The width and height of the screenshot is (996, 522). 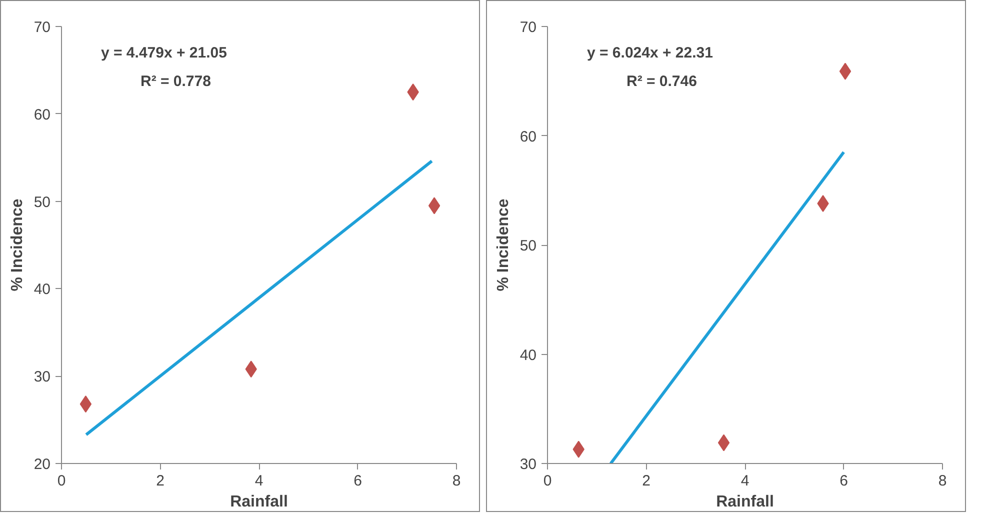 I want to click on annotation: R² = 0.778, so click(x=175, y=81).